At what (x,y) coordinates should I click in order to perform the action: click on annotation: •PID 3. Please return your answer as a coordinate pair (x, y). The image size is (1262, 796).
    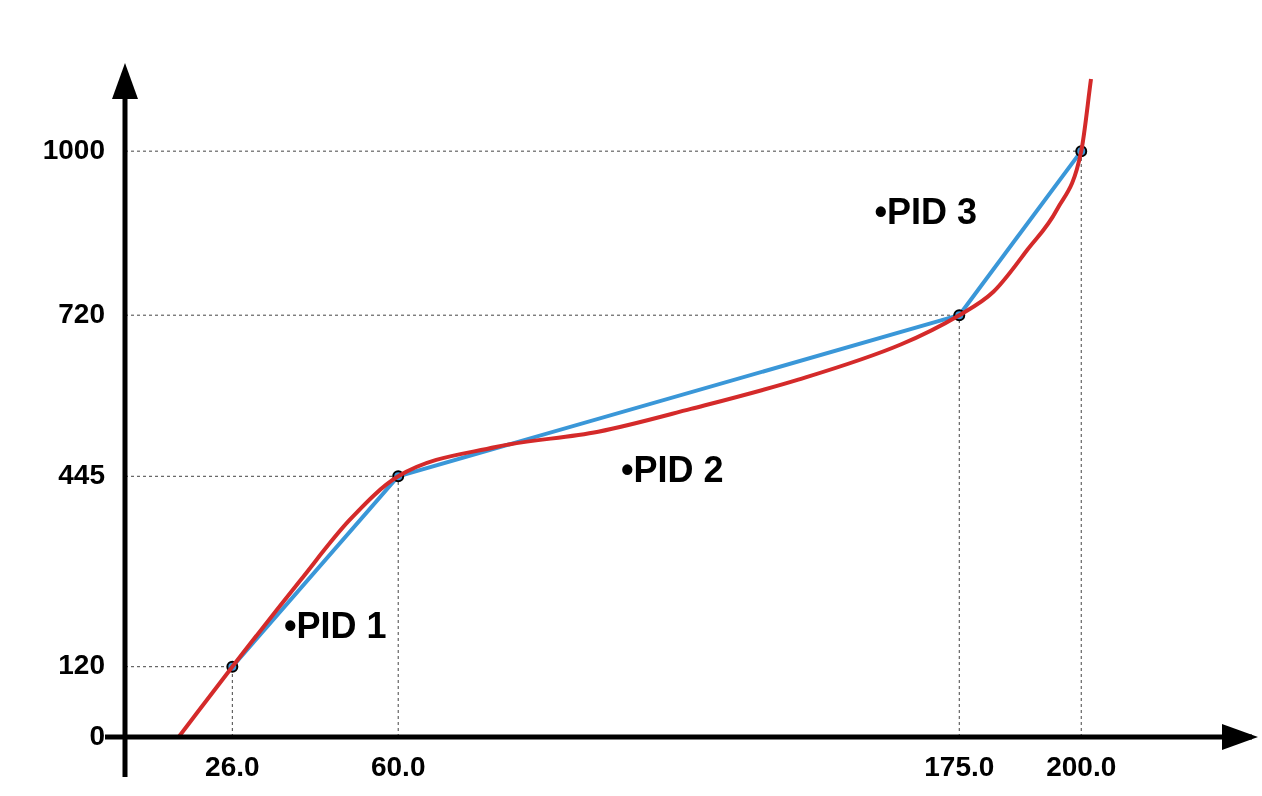
    Looking at the image, I should click on (926, 211).